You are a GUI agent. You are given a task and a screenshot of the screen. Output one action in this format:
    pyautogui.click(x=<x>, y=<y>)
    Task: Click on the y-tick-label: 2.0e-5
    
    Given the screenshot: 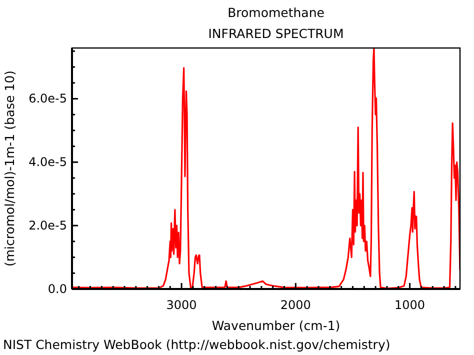 What is the action you would take?
    pyautogui.click(x=47, y=225)
    